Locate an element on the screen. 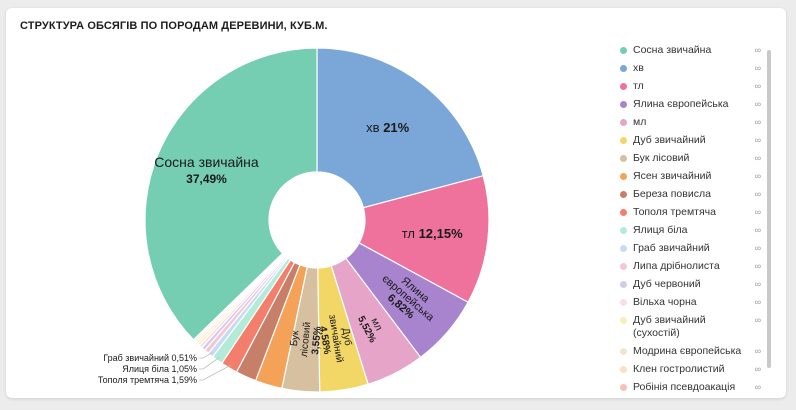 Image resolution: width=796 pixels, height=410 pixels. label-хв: хв 21% is located at coordinates (387, 127).